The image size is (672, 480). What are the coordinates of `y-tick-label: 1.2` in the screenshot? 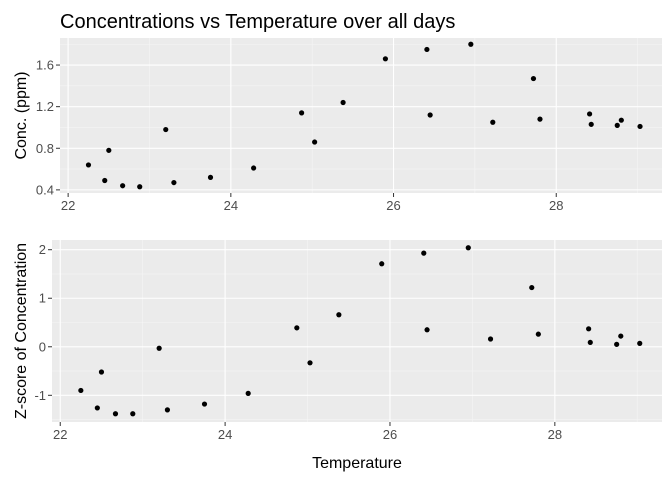 It's located at (45, 106).